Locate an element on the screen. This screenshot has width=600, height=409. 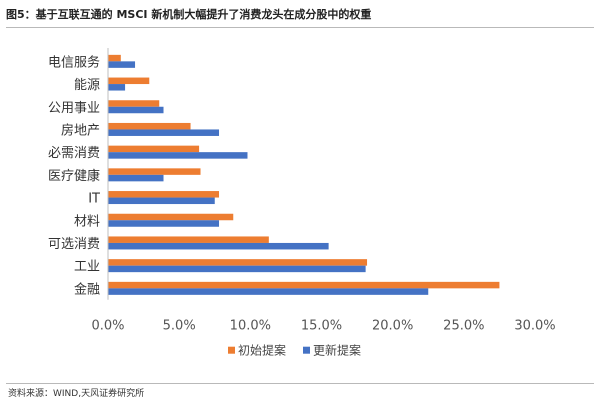
legend-label: 初始提案 is located at coordinates (262, 350).